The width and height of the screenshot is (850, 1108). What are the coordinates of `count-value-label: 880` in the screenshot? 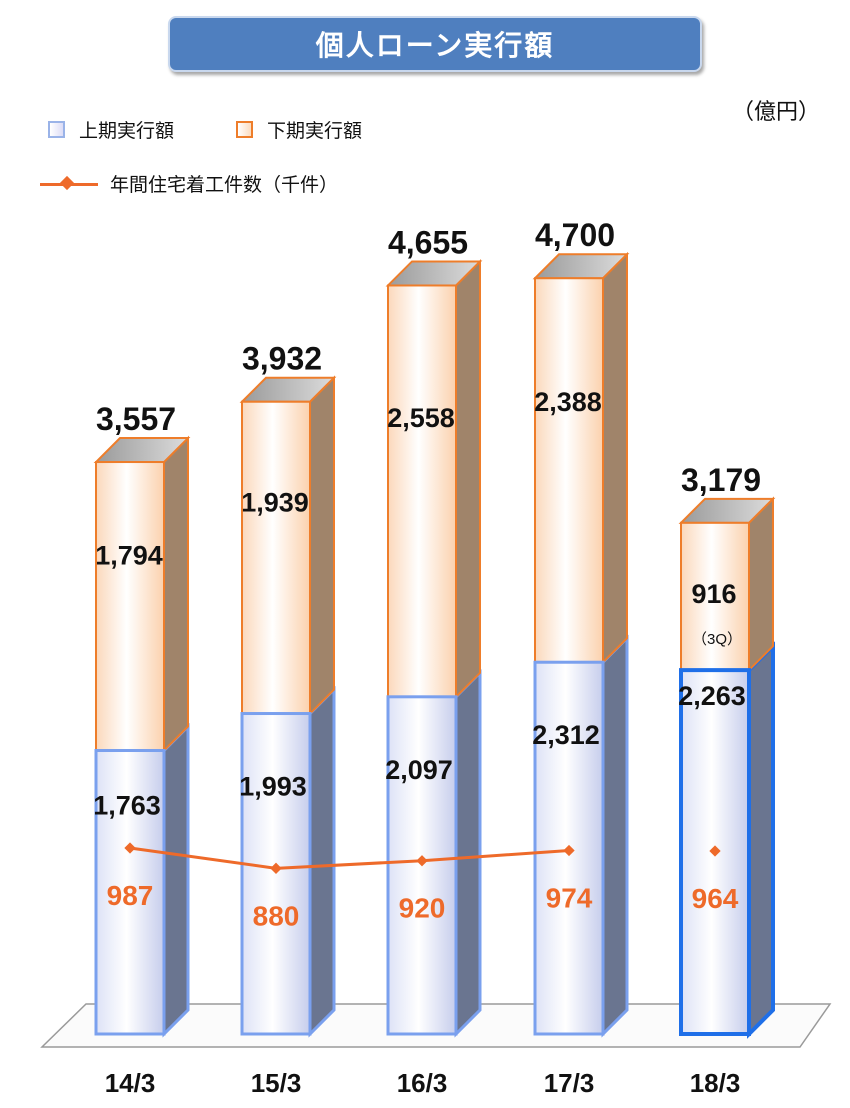 It's located at (276, 915).